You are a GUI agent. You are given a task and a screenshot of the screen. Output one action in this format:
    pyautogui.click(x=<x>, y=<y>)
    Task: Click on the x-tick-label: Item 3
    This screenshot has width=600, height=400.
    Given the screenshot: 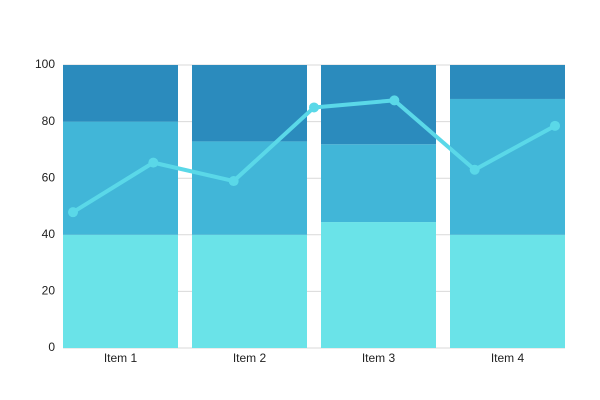 What is the action you would take?
    pyautogui.click(x=379, y=358)
    